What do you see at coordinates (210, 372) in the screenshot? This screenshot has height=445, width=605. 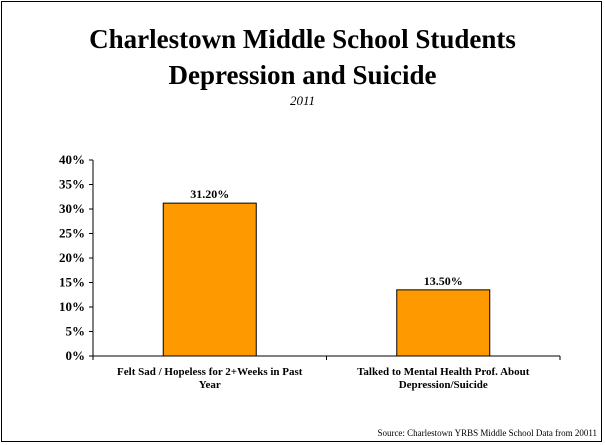 I see `x-category-label-line: Felt Sad / Hopeless for 2+Weeks in Past` at bounding box center [210, 372].